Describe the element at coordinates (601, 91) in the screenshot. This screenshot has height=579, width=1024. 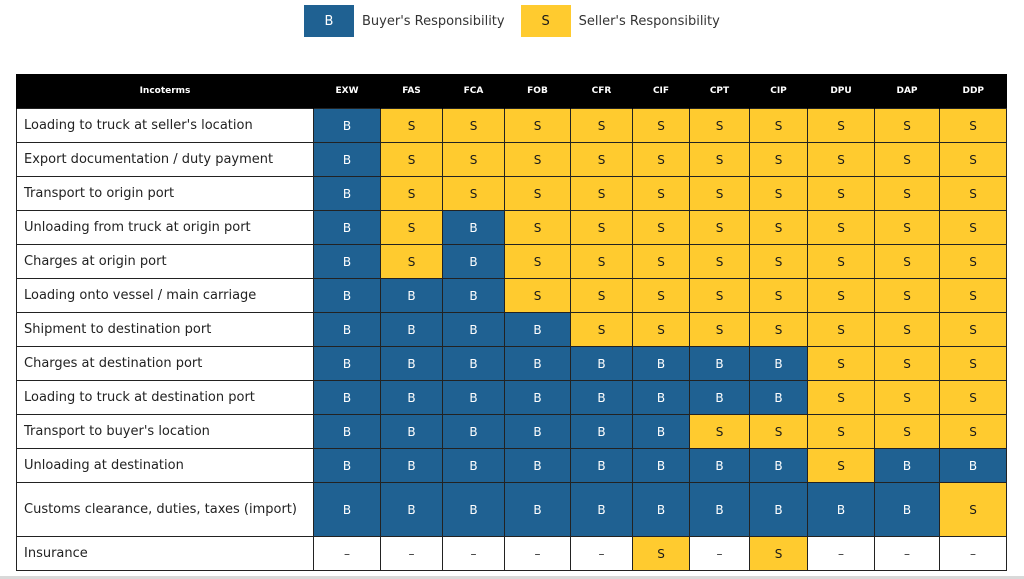
I see `header-cfr: CFR` at that location.